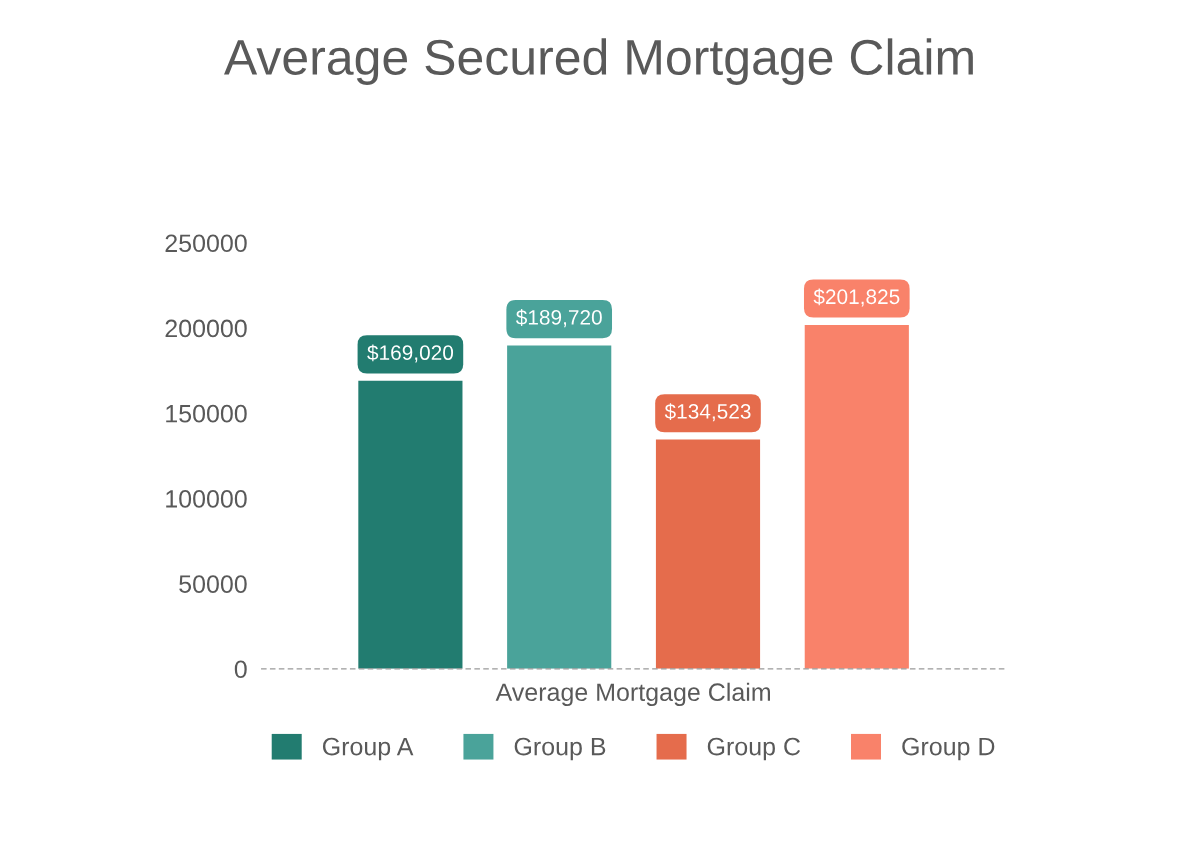 Image resolution: width=1200 pixels, height=852 pixels. What do you see at coordinates (410, 353) in the screenshot?
I see `data-label: $169,020` at bounding box center [410, 353].